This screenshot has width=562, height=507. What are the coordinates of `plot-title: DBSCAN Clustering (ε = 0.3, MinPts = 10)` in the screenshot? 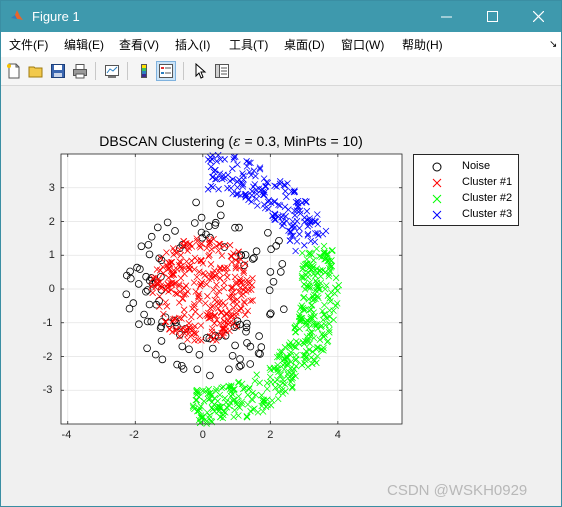 It's located at (231, 141).